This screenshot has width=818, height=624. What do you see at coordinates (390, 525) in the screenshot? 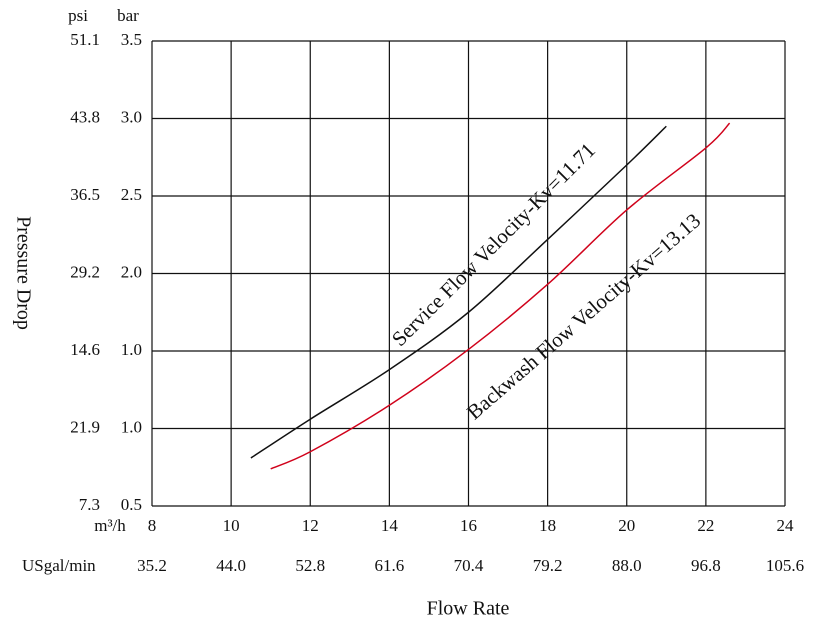
I see `x-tick-label: 14` at bounding box center [390, 525].